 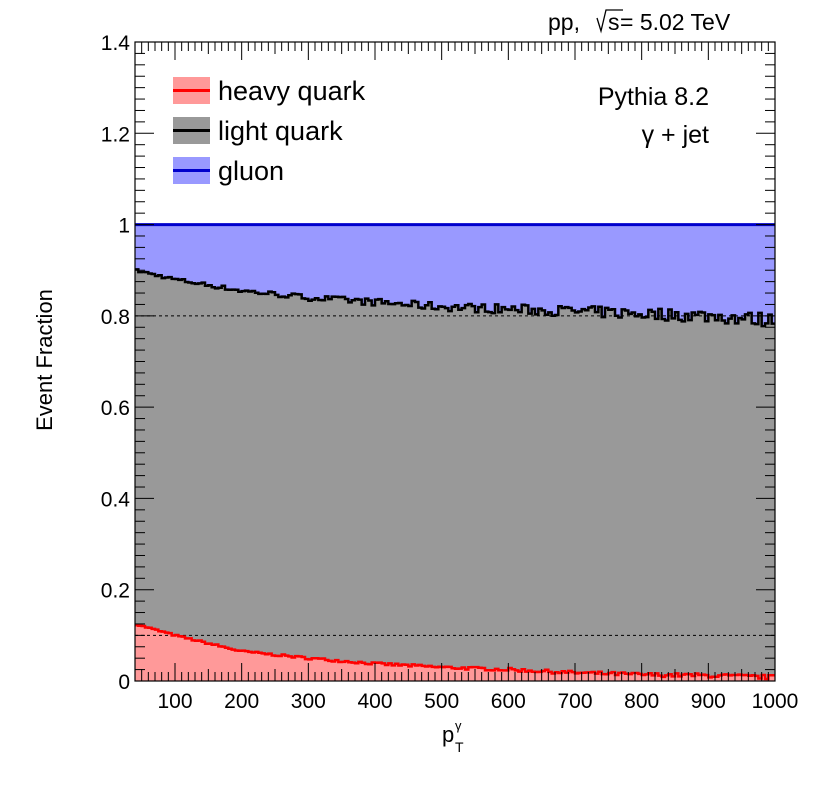 What do you see at coordinates (448, 734) in the screenshot?
I see `x-axis-title-main: p` at bounding box center [448, 734].